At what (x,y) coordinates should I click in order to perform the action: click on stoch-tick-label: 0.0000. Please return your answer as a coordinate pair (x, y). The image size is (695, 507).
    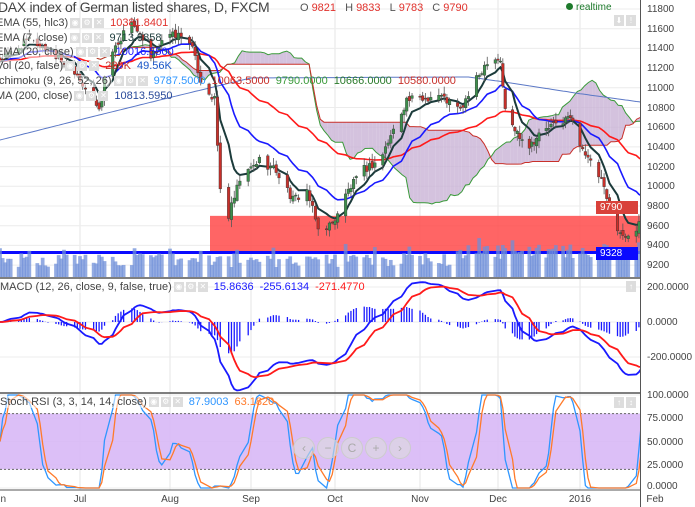
    Looking at the image, I should click on (662, 486).